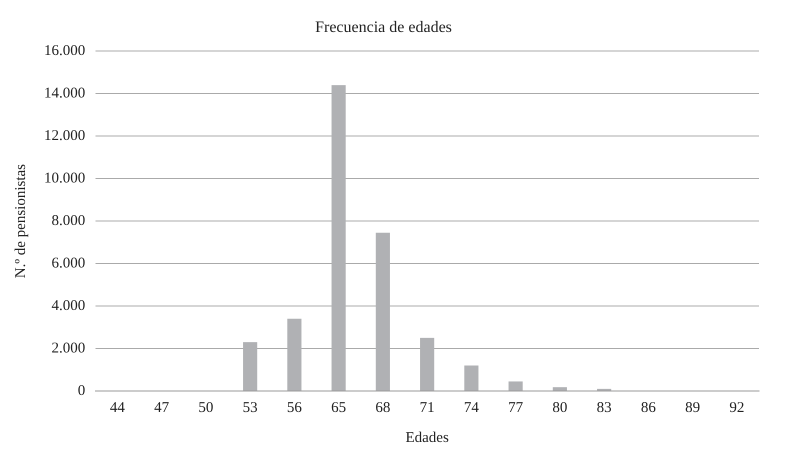 The width and height of the screenshot is (787, 459). What do you see at coordinates (427, 438) in the screenshot?
I see `x-axis-title: Edades` at bounding box center [427, 438].